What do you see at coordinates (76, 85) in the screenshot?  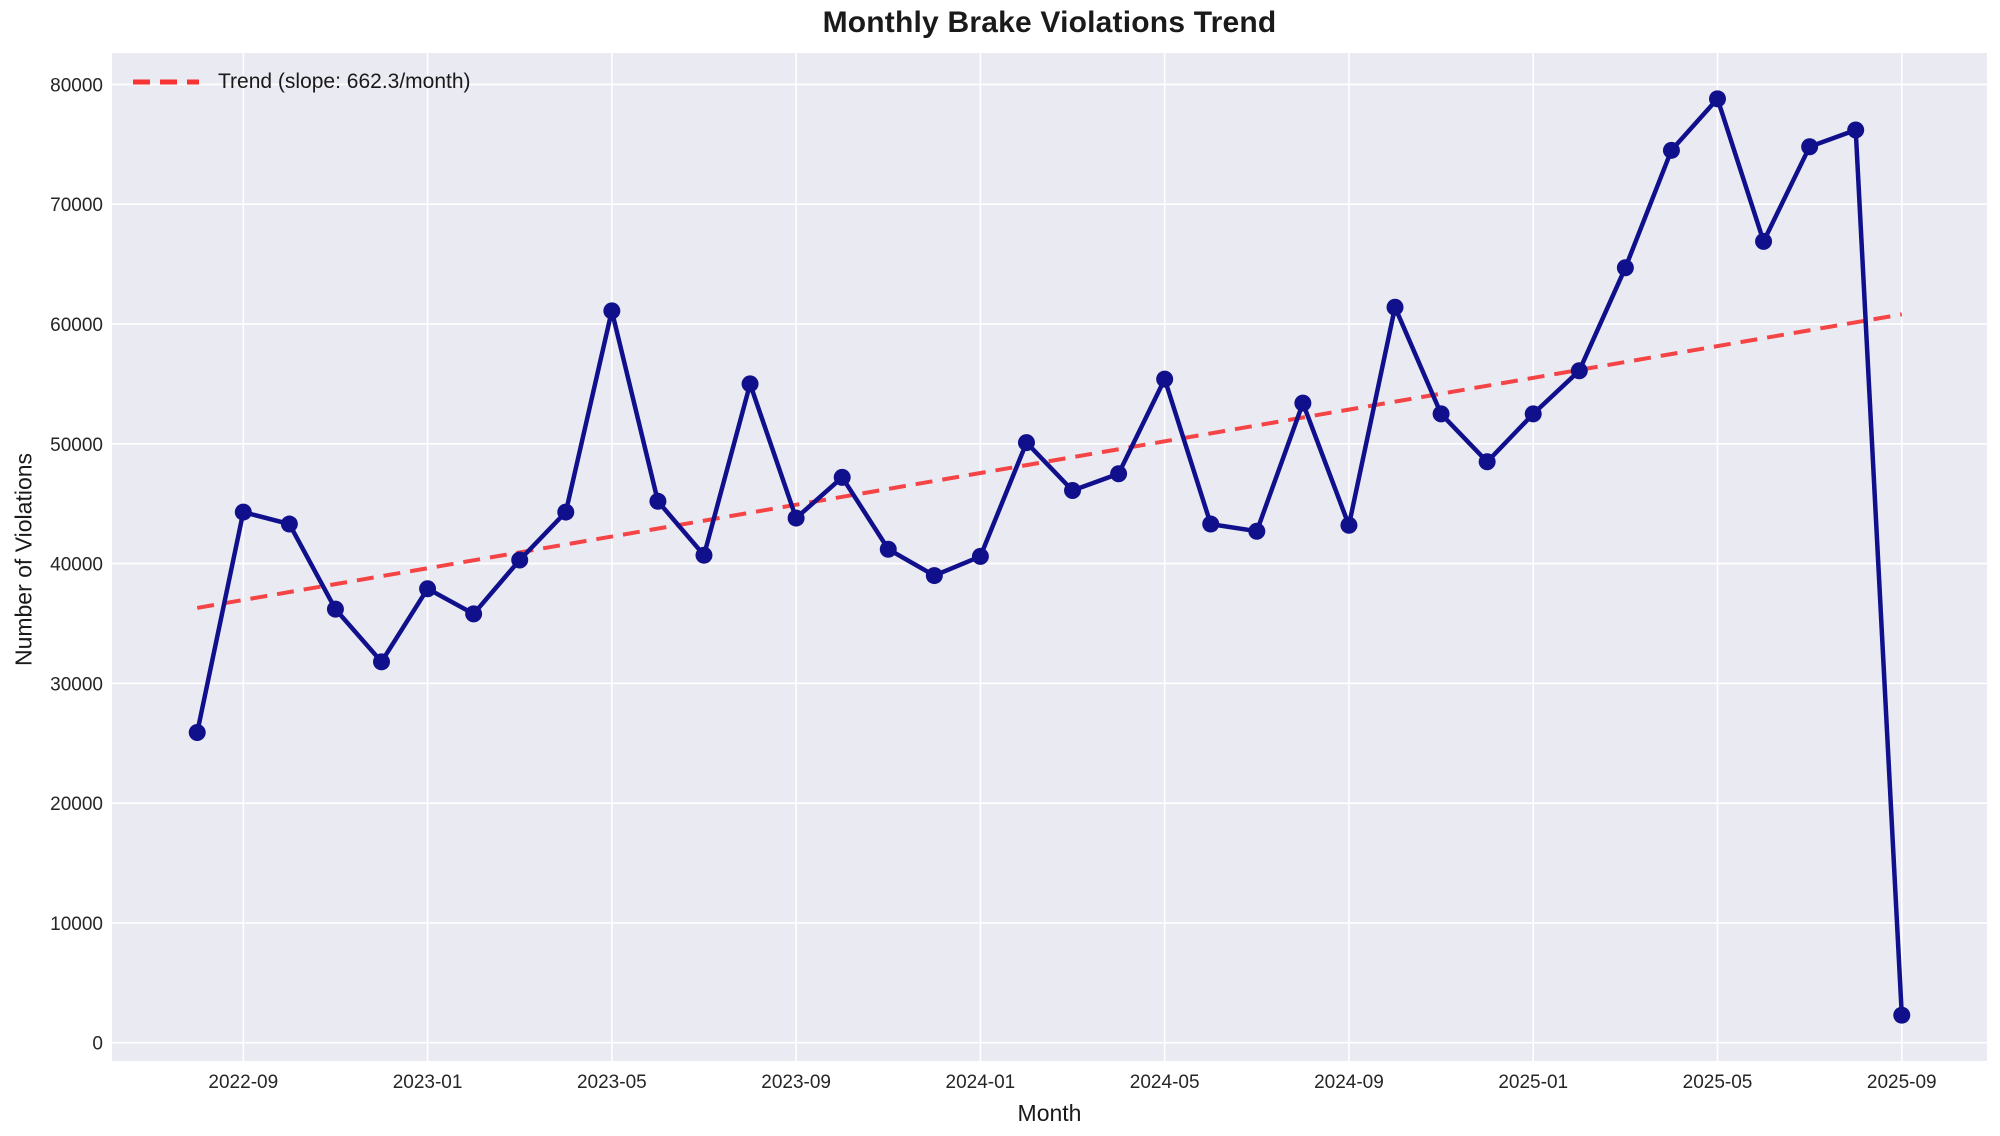 I see `y-tick-label: 80000` at bounding box center [76, 85].